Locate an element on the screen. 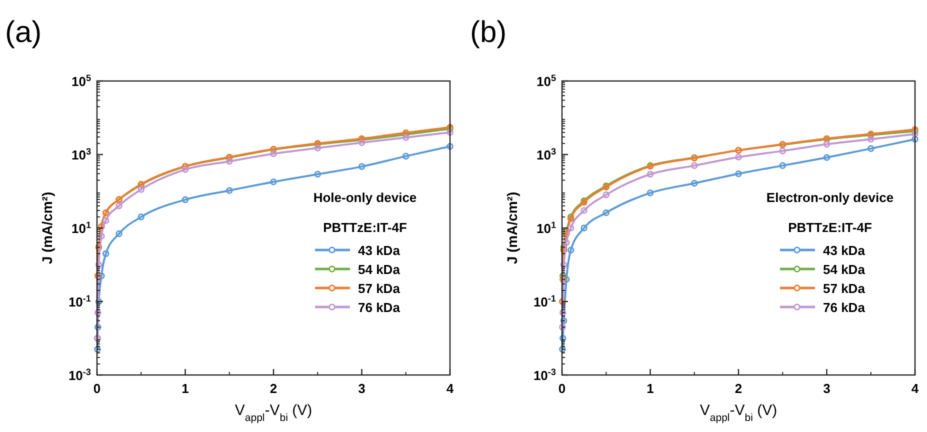 This screenshot has height=432, width=927. chart-title: (a) is located at coordinates (23, 32).